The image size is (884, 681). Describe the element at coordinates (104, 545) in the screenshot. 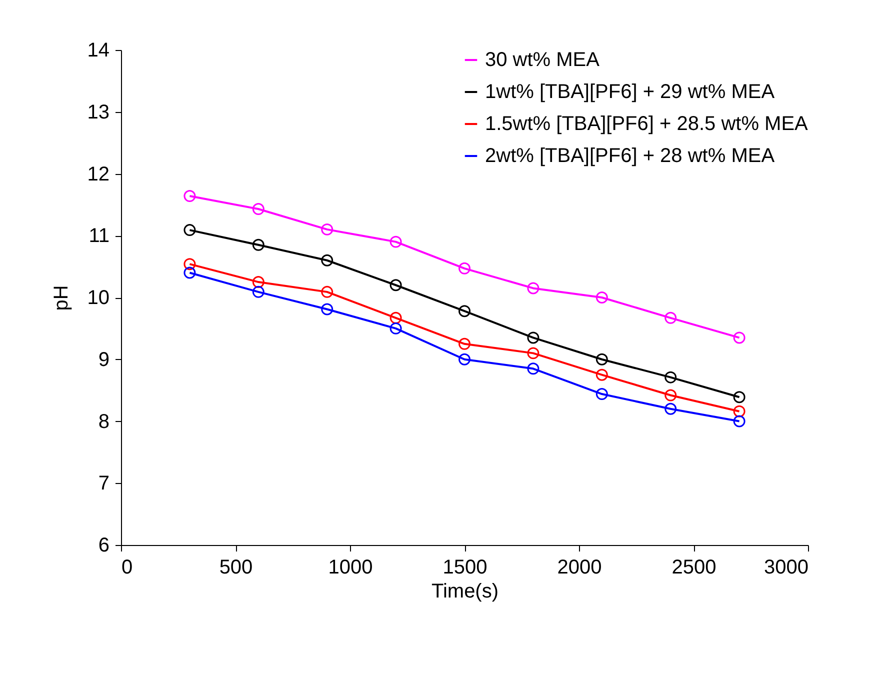

I see `y-tick-label: 6` at that location.